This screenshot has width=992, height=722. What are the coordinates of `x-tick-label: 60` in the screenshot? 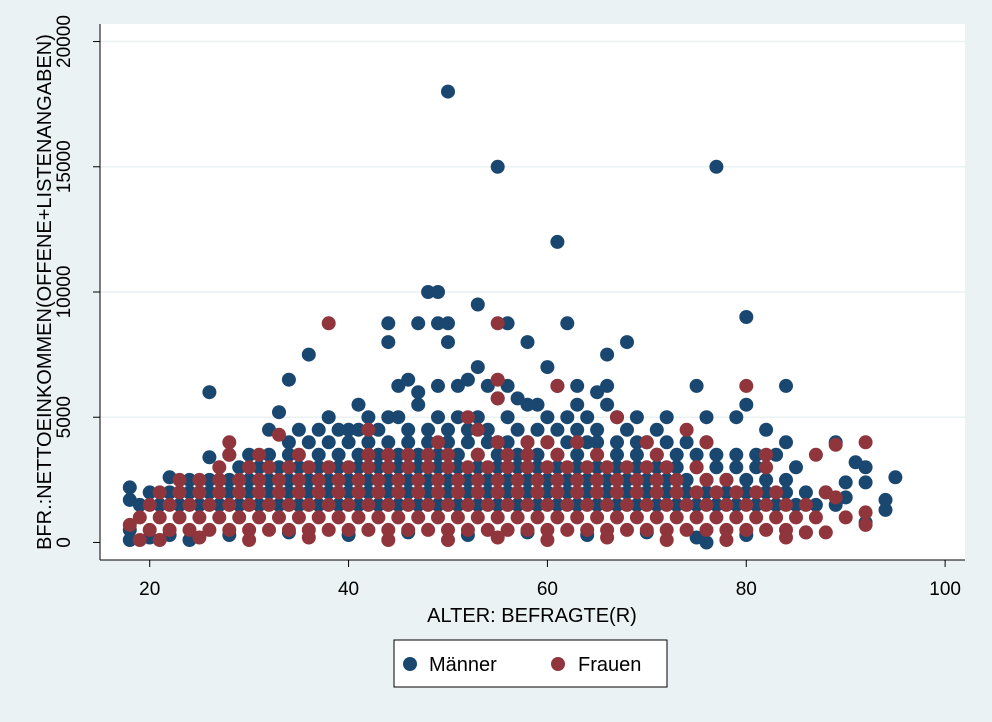 It's located at (547, 589).